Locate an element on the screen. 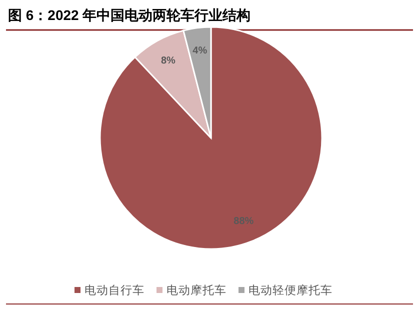  legend-label: 电动摩托车 is located at coordinates (196, 290).